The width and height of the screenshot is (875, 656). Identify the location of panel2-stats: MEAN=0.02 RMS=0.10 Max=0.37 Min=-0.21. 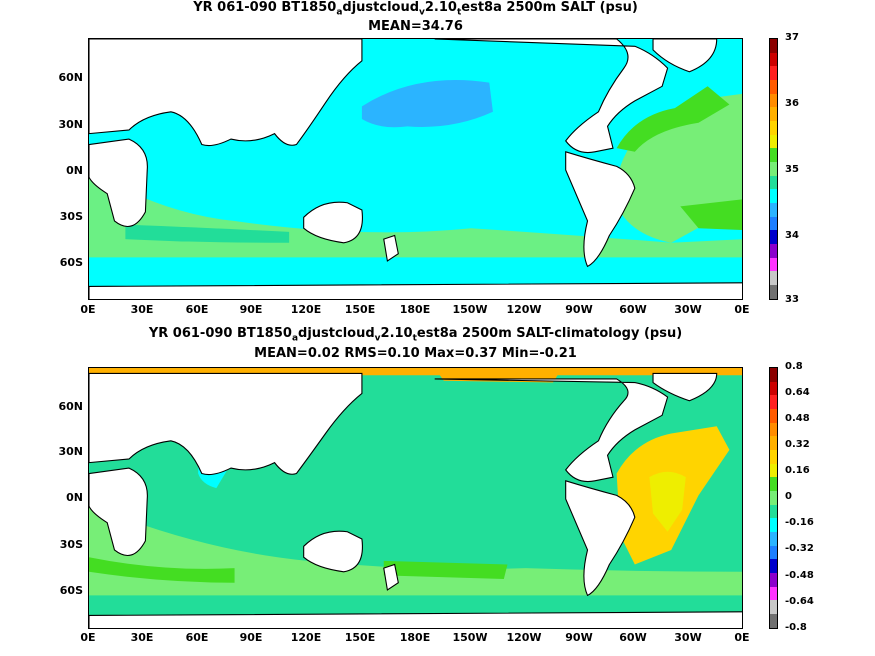
(415, 353).